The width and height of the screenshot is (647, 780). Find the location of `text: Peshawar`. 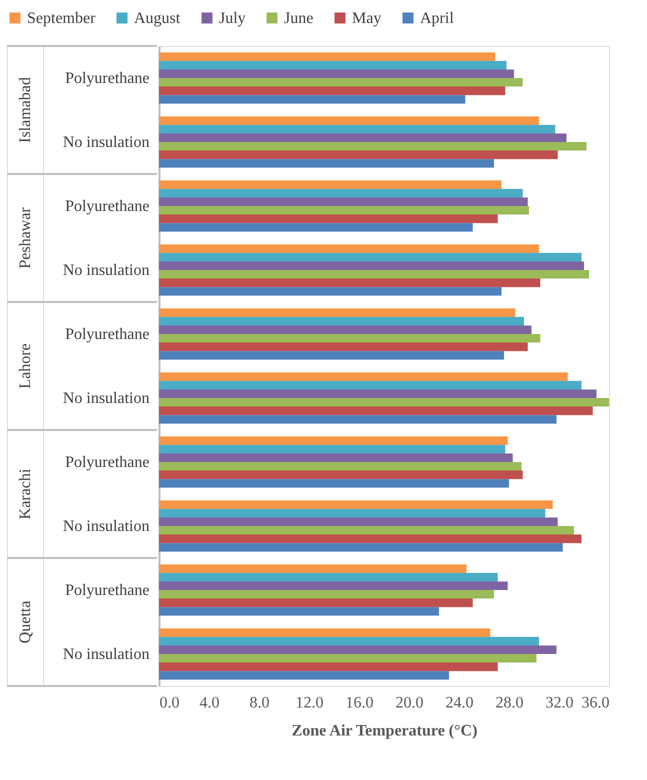

text: Peshawar is located at coordinates (25, 237).